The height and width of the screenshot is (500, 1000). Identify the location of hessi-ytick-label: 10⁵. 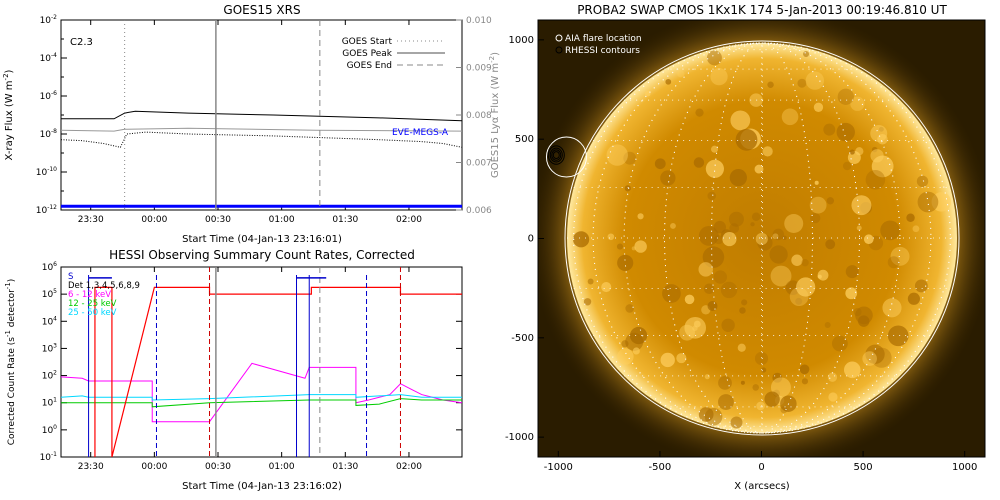
(49, 294).